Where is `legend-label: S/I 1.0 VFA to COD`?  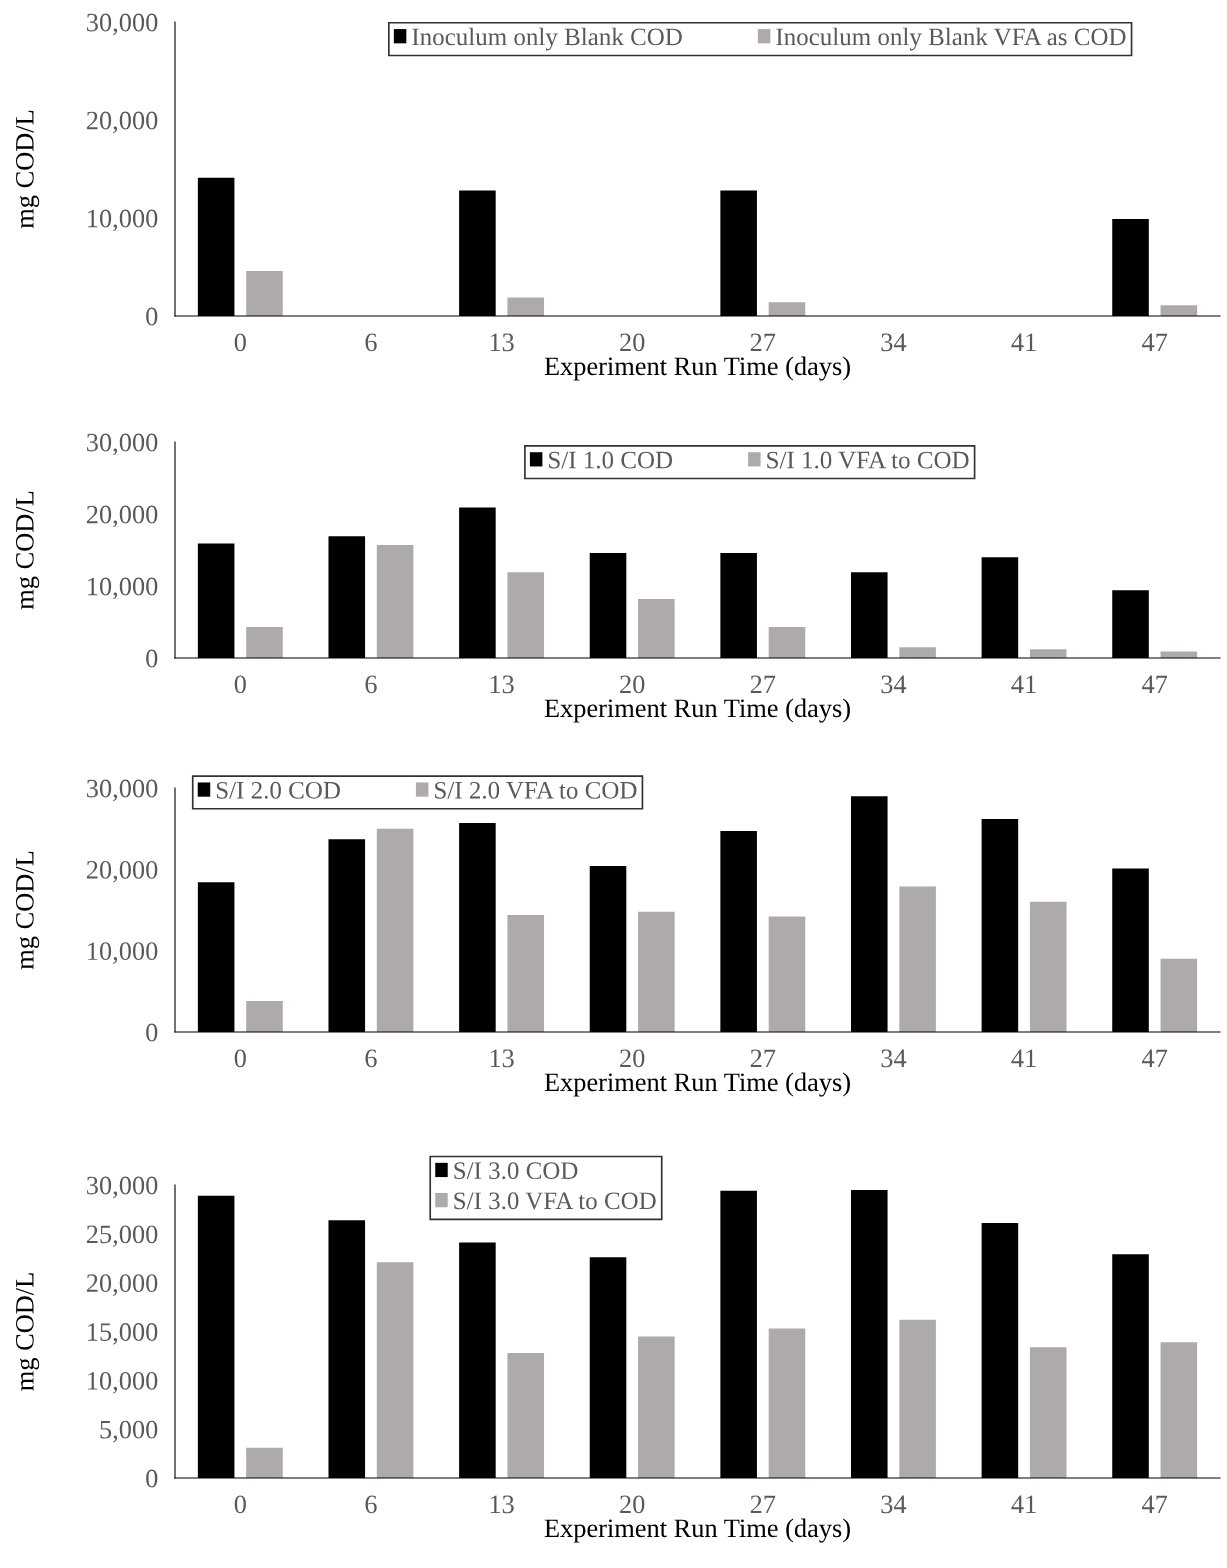 legend-label: S/I 1.0 VFA to COD is located at coordinates (868, 460).